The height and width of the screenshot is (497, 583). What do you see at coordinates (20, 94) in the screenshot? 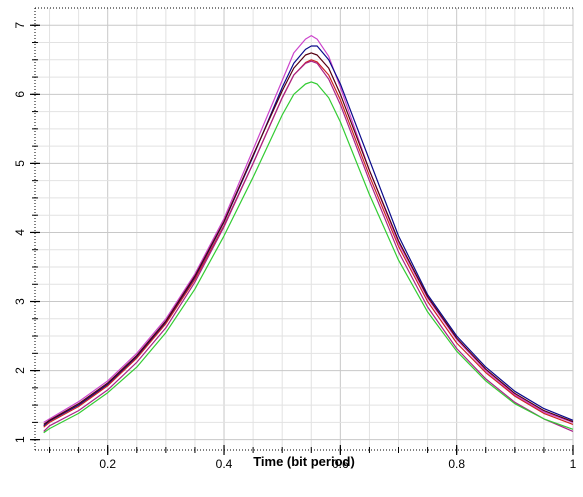
I see `y-tick-label: 6` at bounding box center [20, 94].